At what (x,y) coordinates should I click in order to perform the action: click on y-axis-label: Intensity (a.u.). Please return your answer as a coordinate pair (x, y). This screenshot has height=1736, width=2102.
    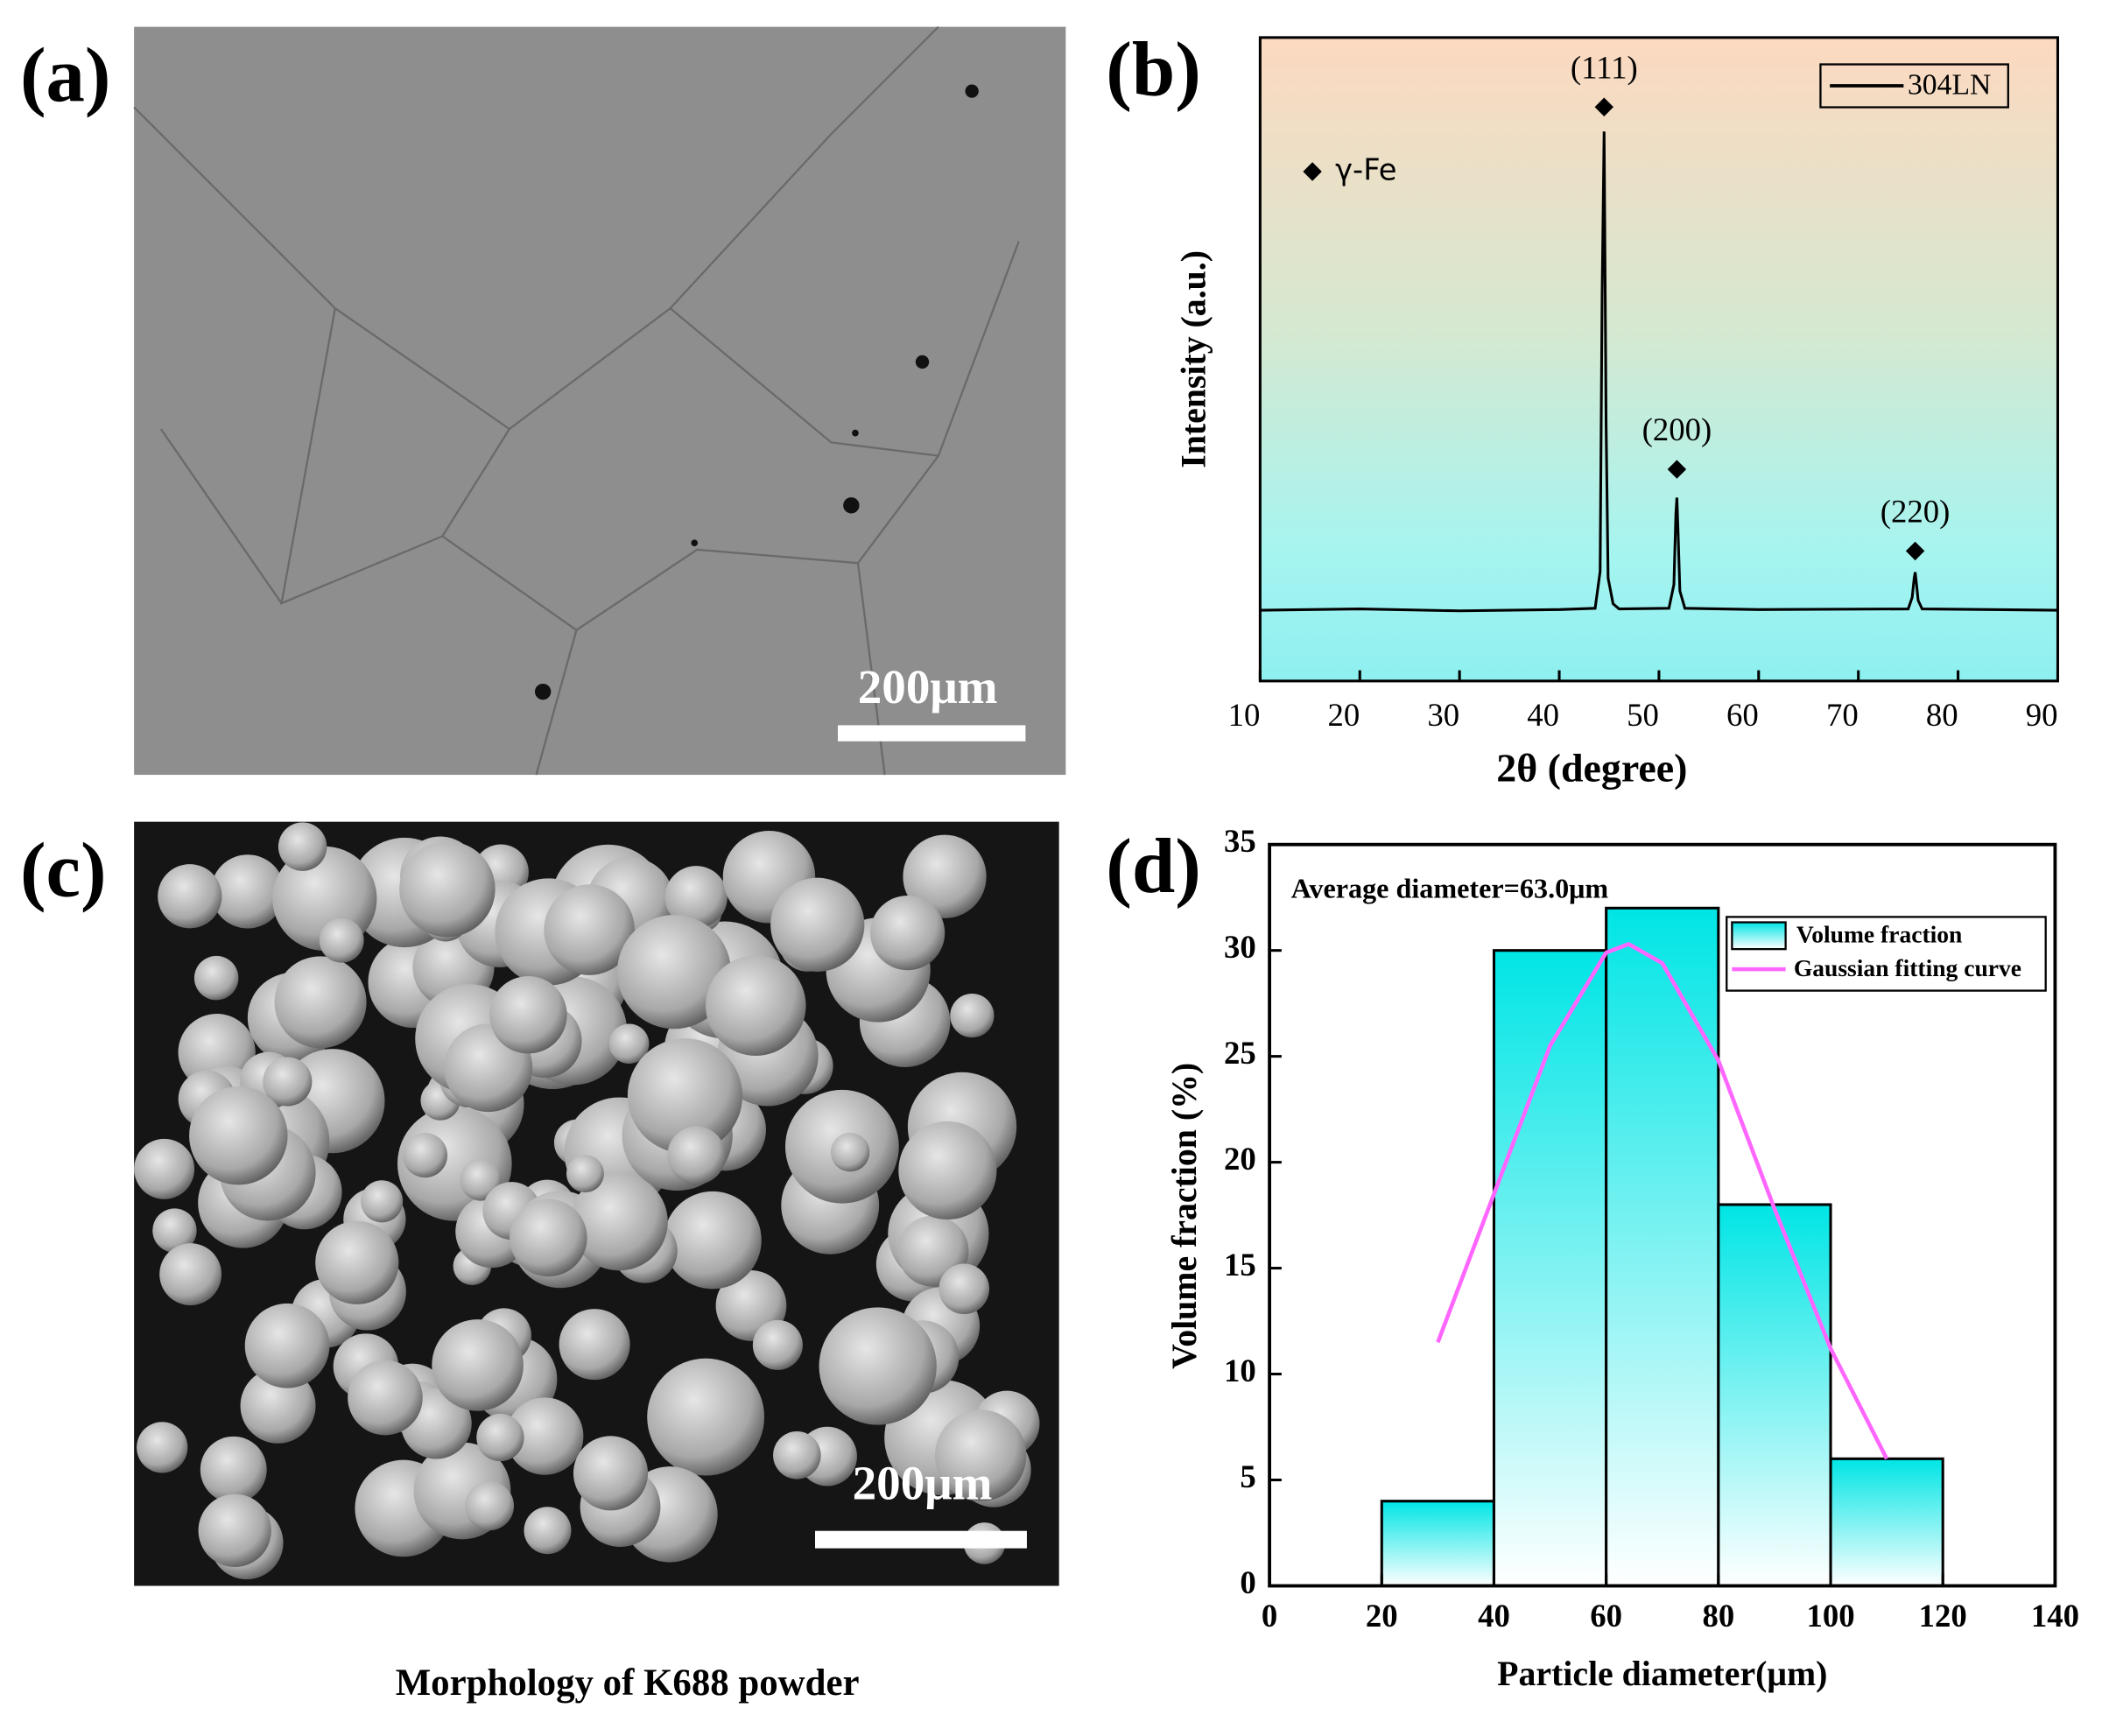
    Looking at the image, I should click on (1194, 359).